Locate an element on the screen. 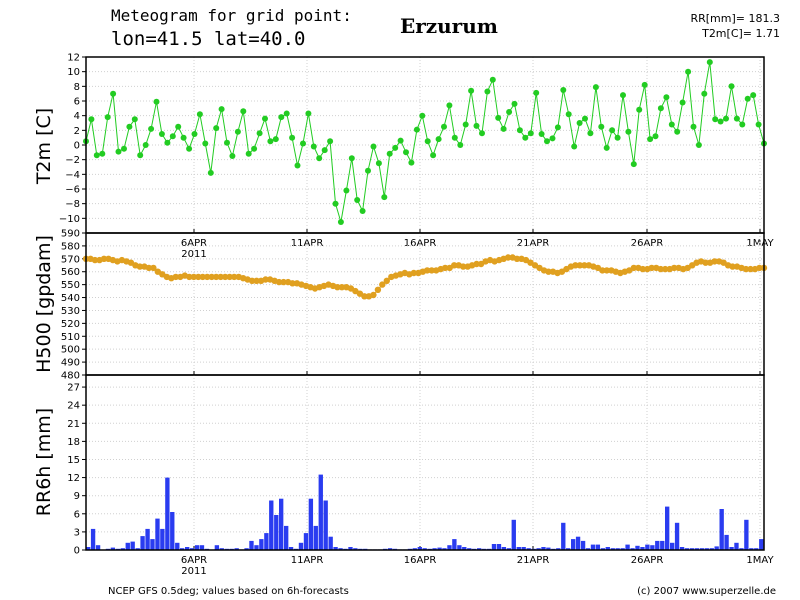 Image resolution: width=800 pixels, height=600 pixels. geopotential-ytick-label: 480 is located at coordinates (70, 376).